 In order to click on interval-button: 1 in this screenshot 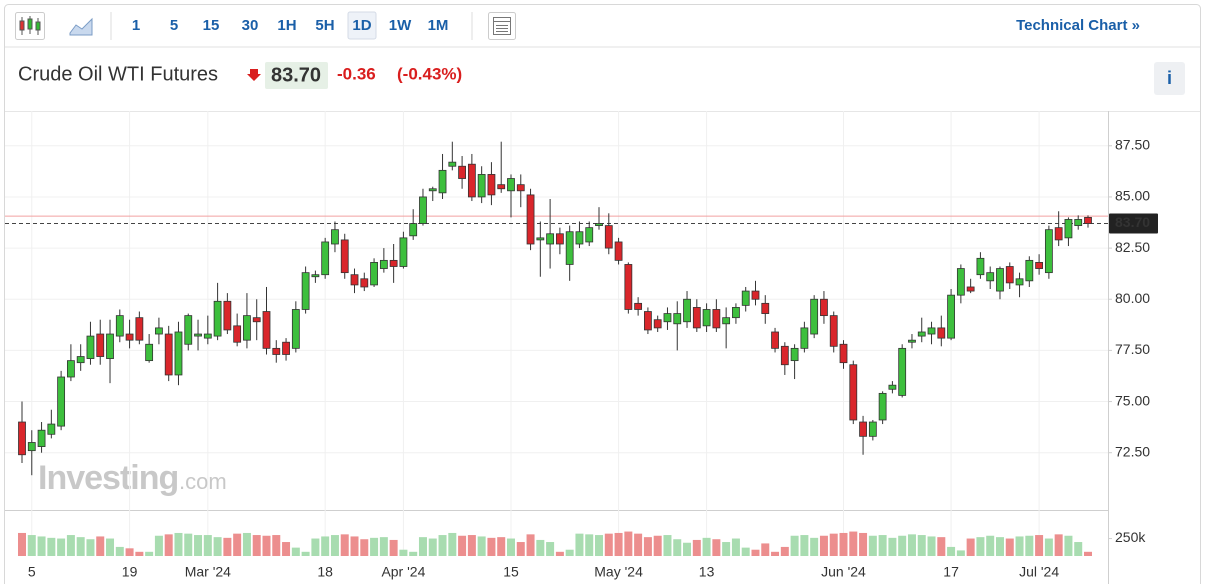, I will do `click(136, 25)`.